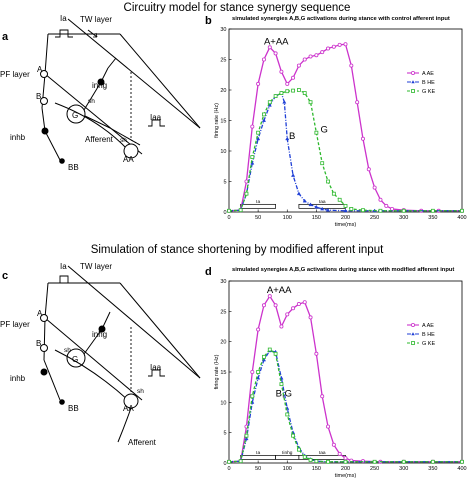 The image size is (474, 479). Describe the element at coordinates (323, 130) in the screenshot. I see `annotation: G` at that location.